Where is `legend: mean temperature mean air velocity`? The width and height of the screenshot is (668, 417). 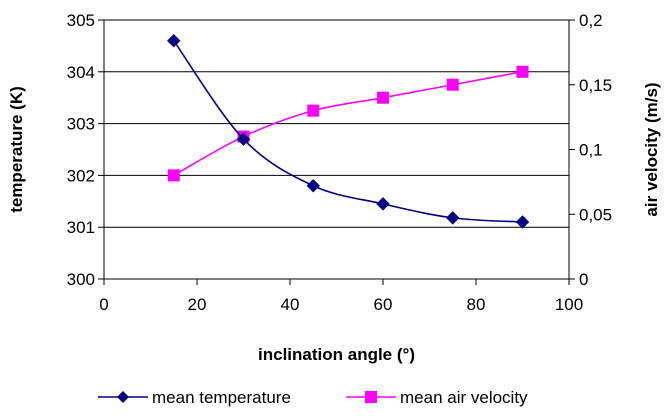
legend: mean temperature mean air velocity is located at coordinates (313, 397).